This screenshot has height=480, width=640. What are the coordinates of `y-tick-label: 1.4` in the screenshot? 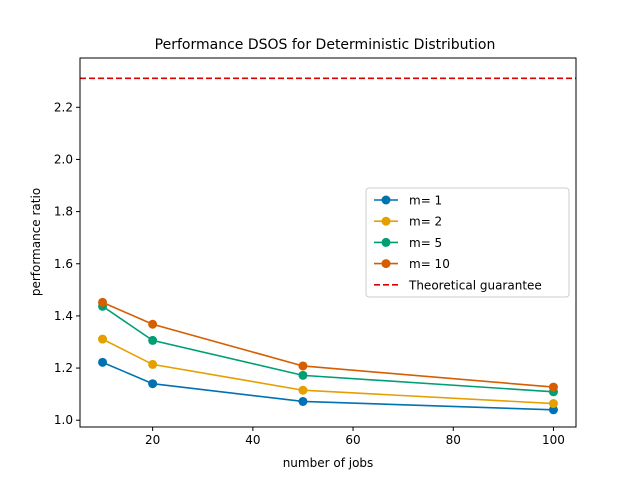 It's located at (63, 316).